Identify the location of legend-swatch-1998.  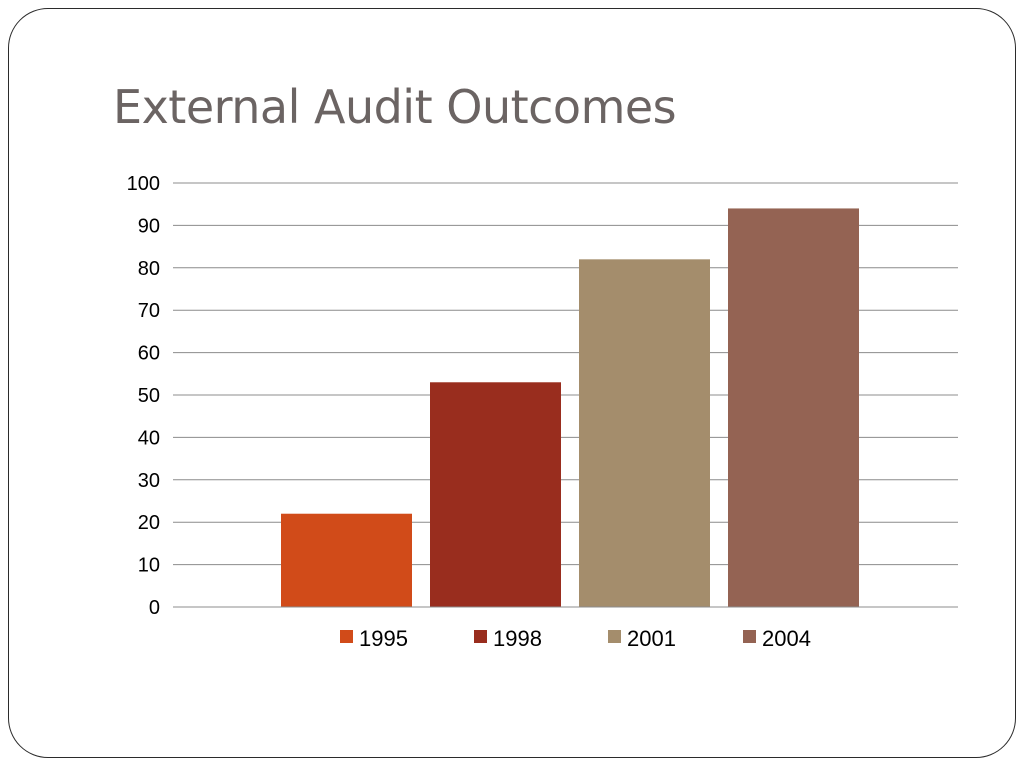
(480, 636).